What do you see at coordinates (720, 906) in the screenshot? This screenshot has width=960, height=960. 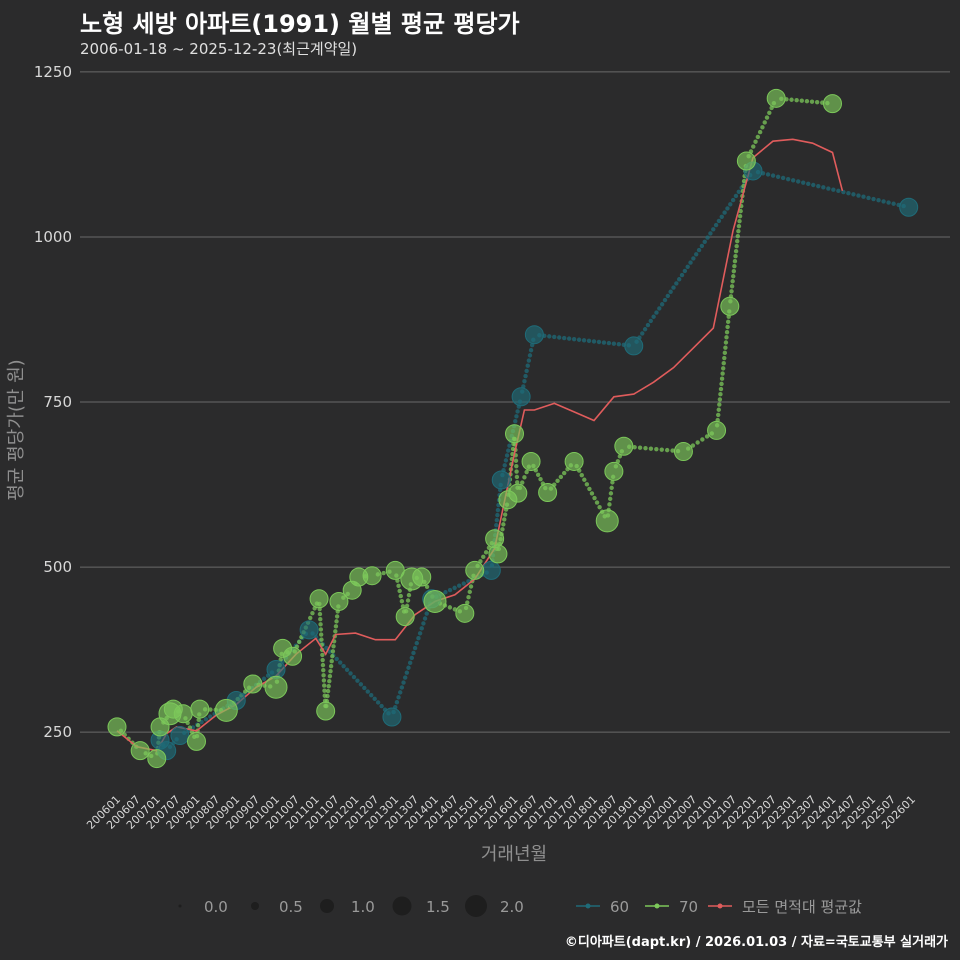 I see `legend-series-marker` at bounding box center [720, 906].